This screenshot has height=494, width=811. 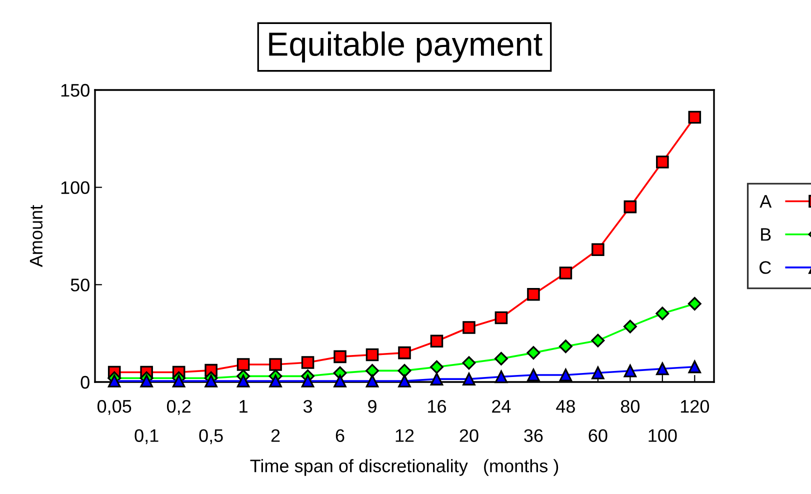 I want to click on legend-label: C, so click(x=765, y=267).